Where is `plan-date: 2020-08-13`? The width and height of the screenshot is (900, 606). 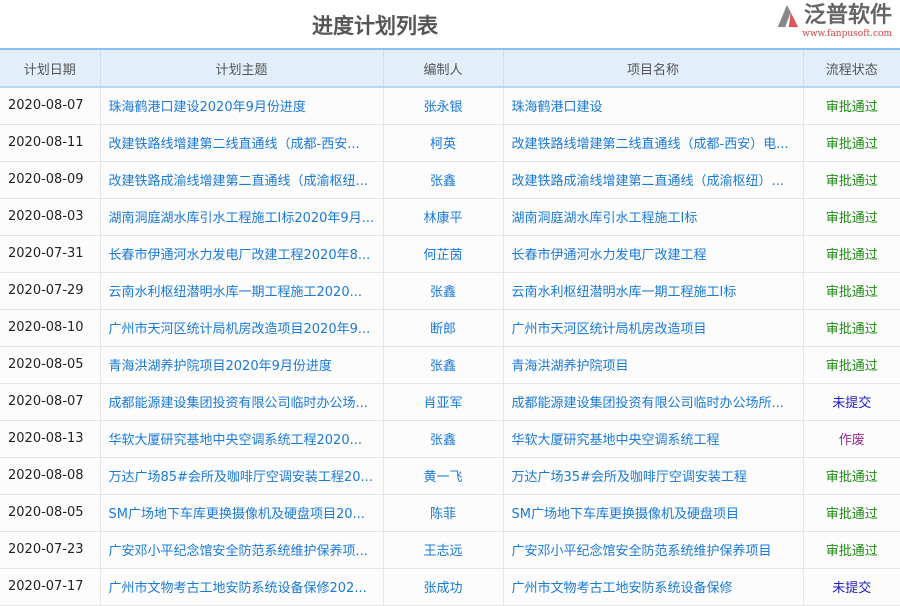
plan-date: 2020-08-13 is located at coordinates (50, 438).